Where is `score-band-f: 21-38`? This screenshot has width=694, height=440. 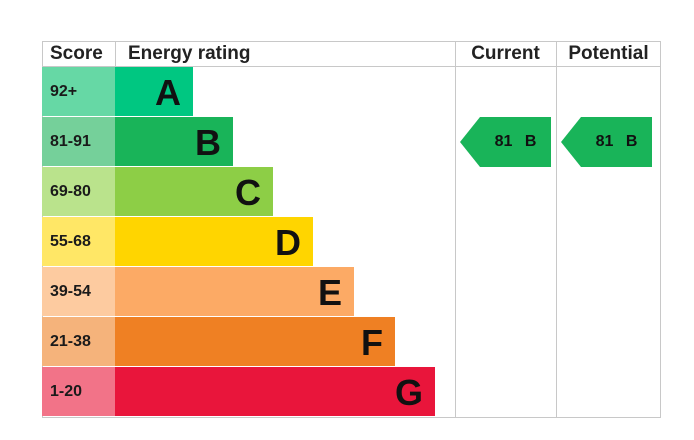
score-band-f: 21-38 is located at coordinates (78, 341).